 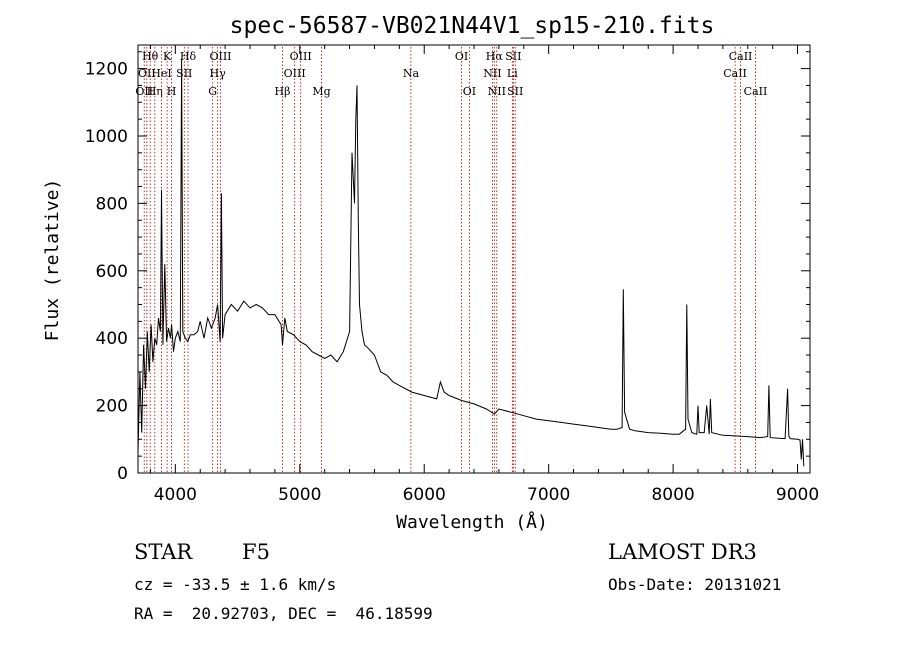 What do you see at coordinates (548, 495) in the screenshot?
I see `x-tick-label: 7000` at bounding box center [548, 495].